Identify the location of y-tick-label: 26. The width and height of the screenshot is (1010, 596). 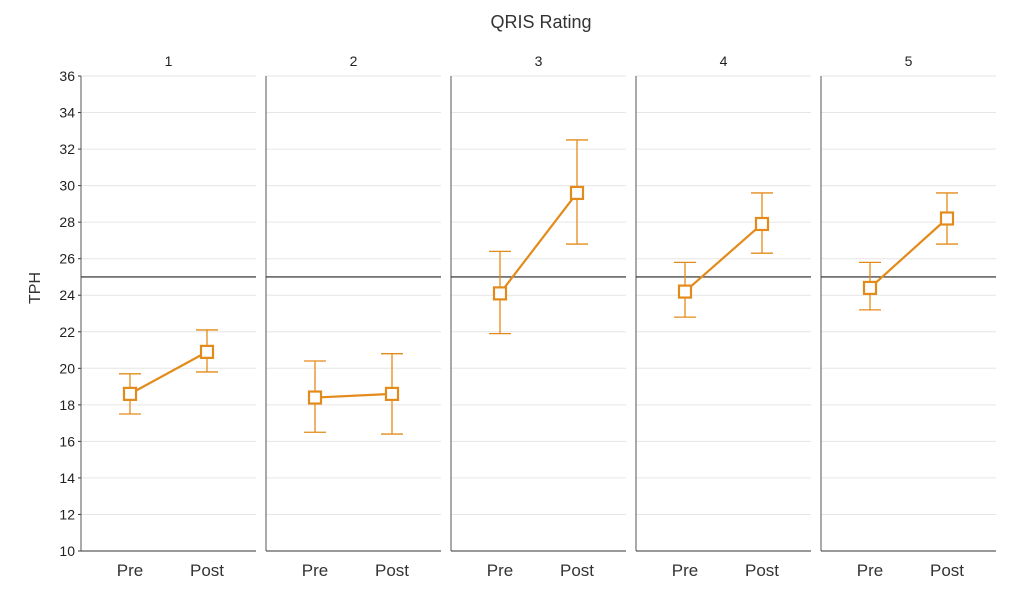
(67, 259).